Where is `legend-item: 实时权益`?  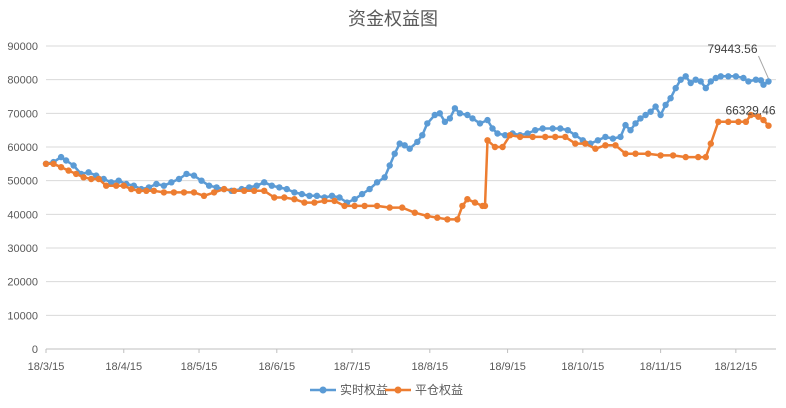 legend-item: 实时权益 is located at coordinates (349, 389).